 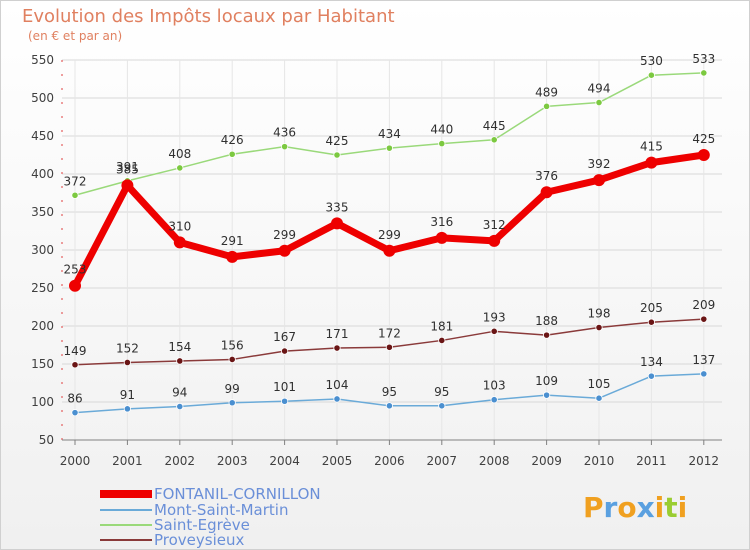 What do you see at coordinates (670, 507) in the screenshot?
I see `logo-letter: t` at bounding box center [670, 507].